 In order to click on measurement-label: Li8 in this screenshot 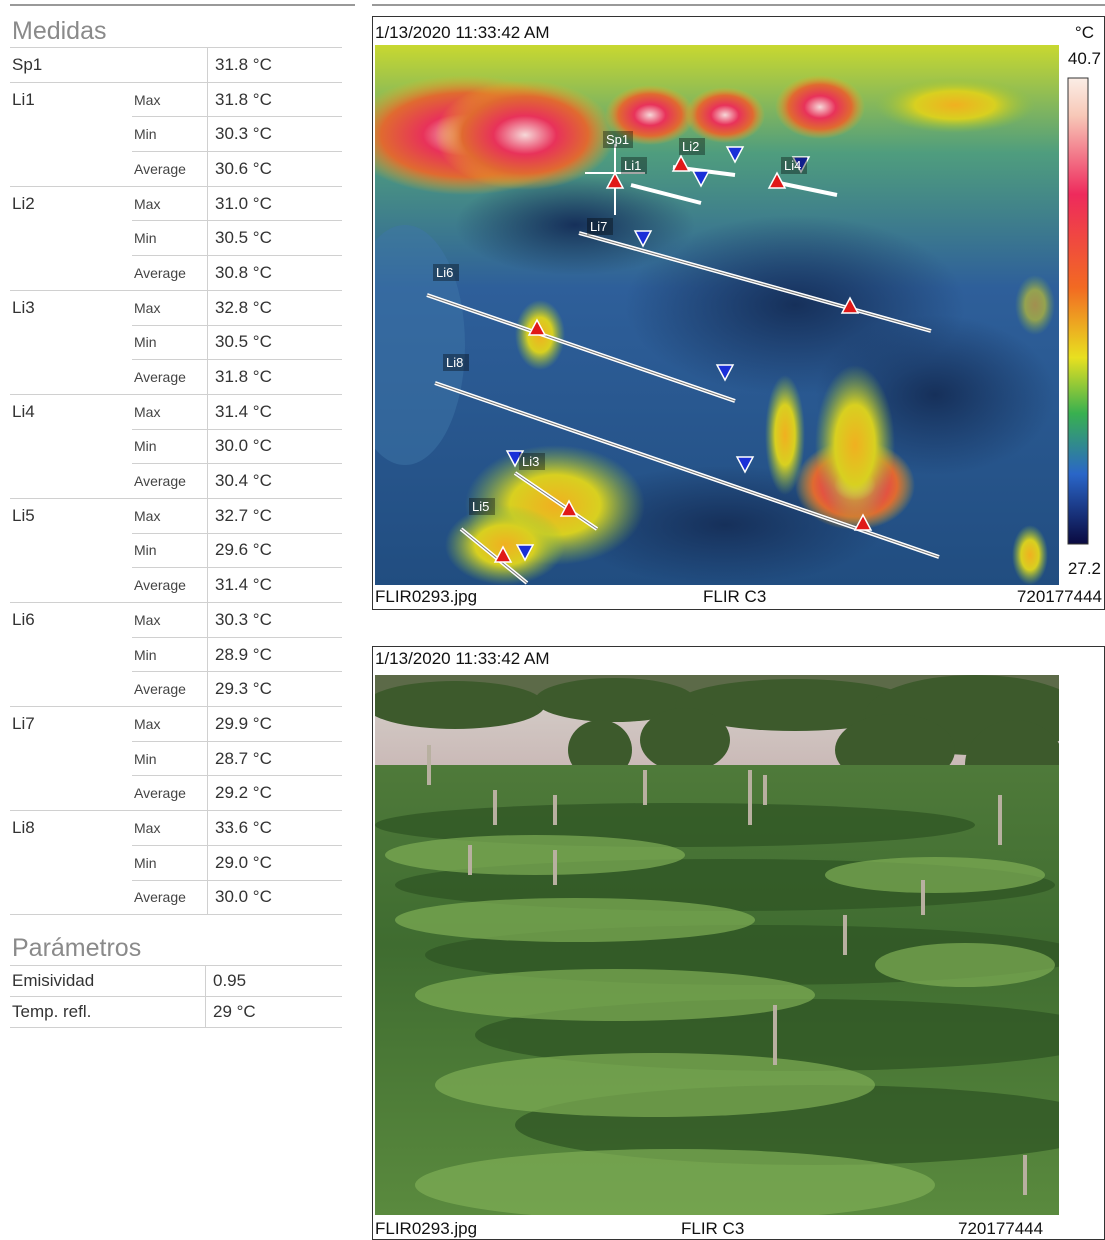, I will do `click(23, 827)`.